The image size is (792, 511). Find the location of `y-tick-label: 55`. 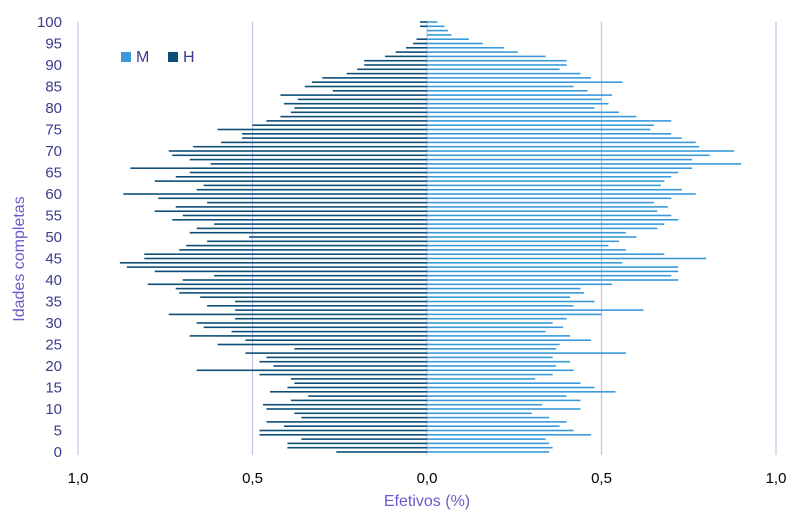

y-tick-label: 55 is located at coordinates (53, 216).